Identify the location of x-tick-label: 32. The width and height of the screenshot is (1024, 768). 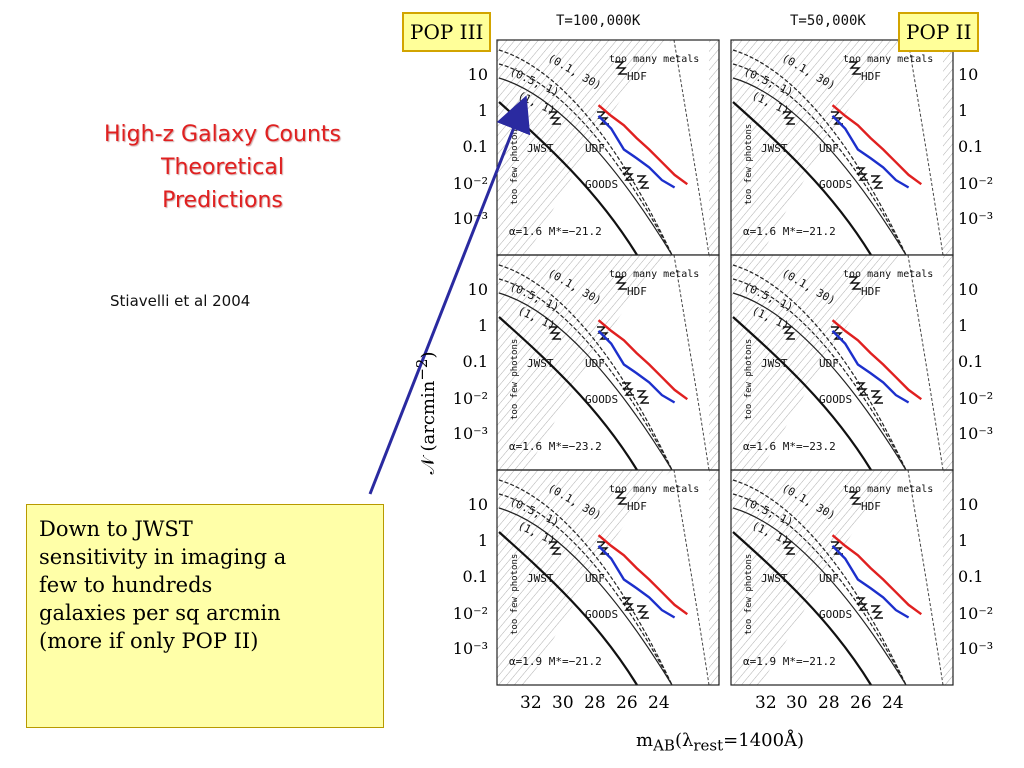
(531, 703).